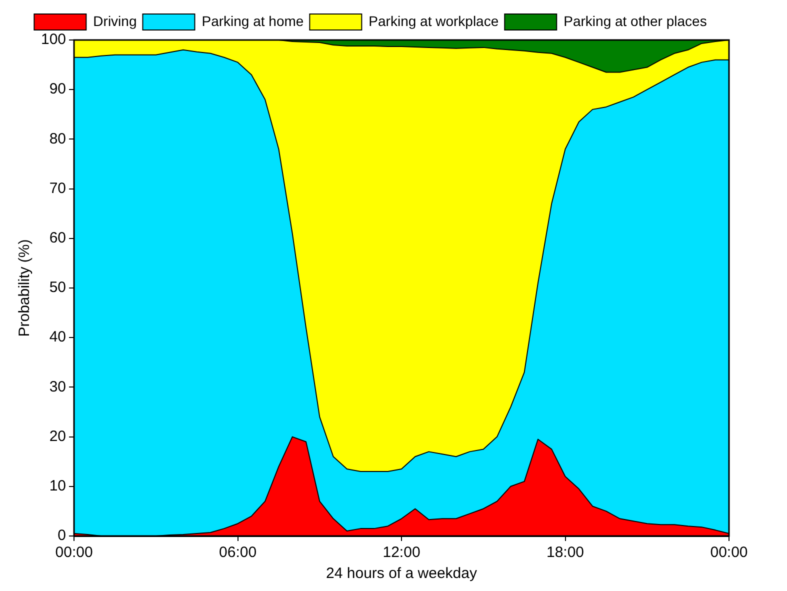  What do you see at coordinates (57, 89) in the screenshot?
I see `y-tick-label: 90` at bounding box center [57, 89].